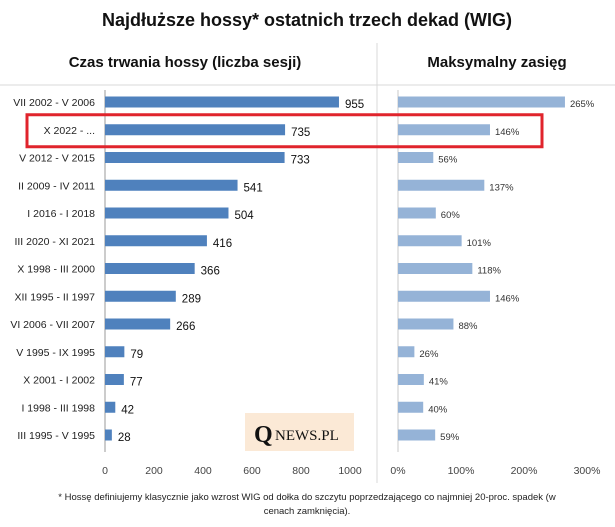  What do you see at coordinates (524, 471) in the screenshot?
I see `x-tick-label: 200%` at bounding box center [524, 471].